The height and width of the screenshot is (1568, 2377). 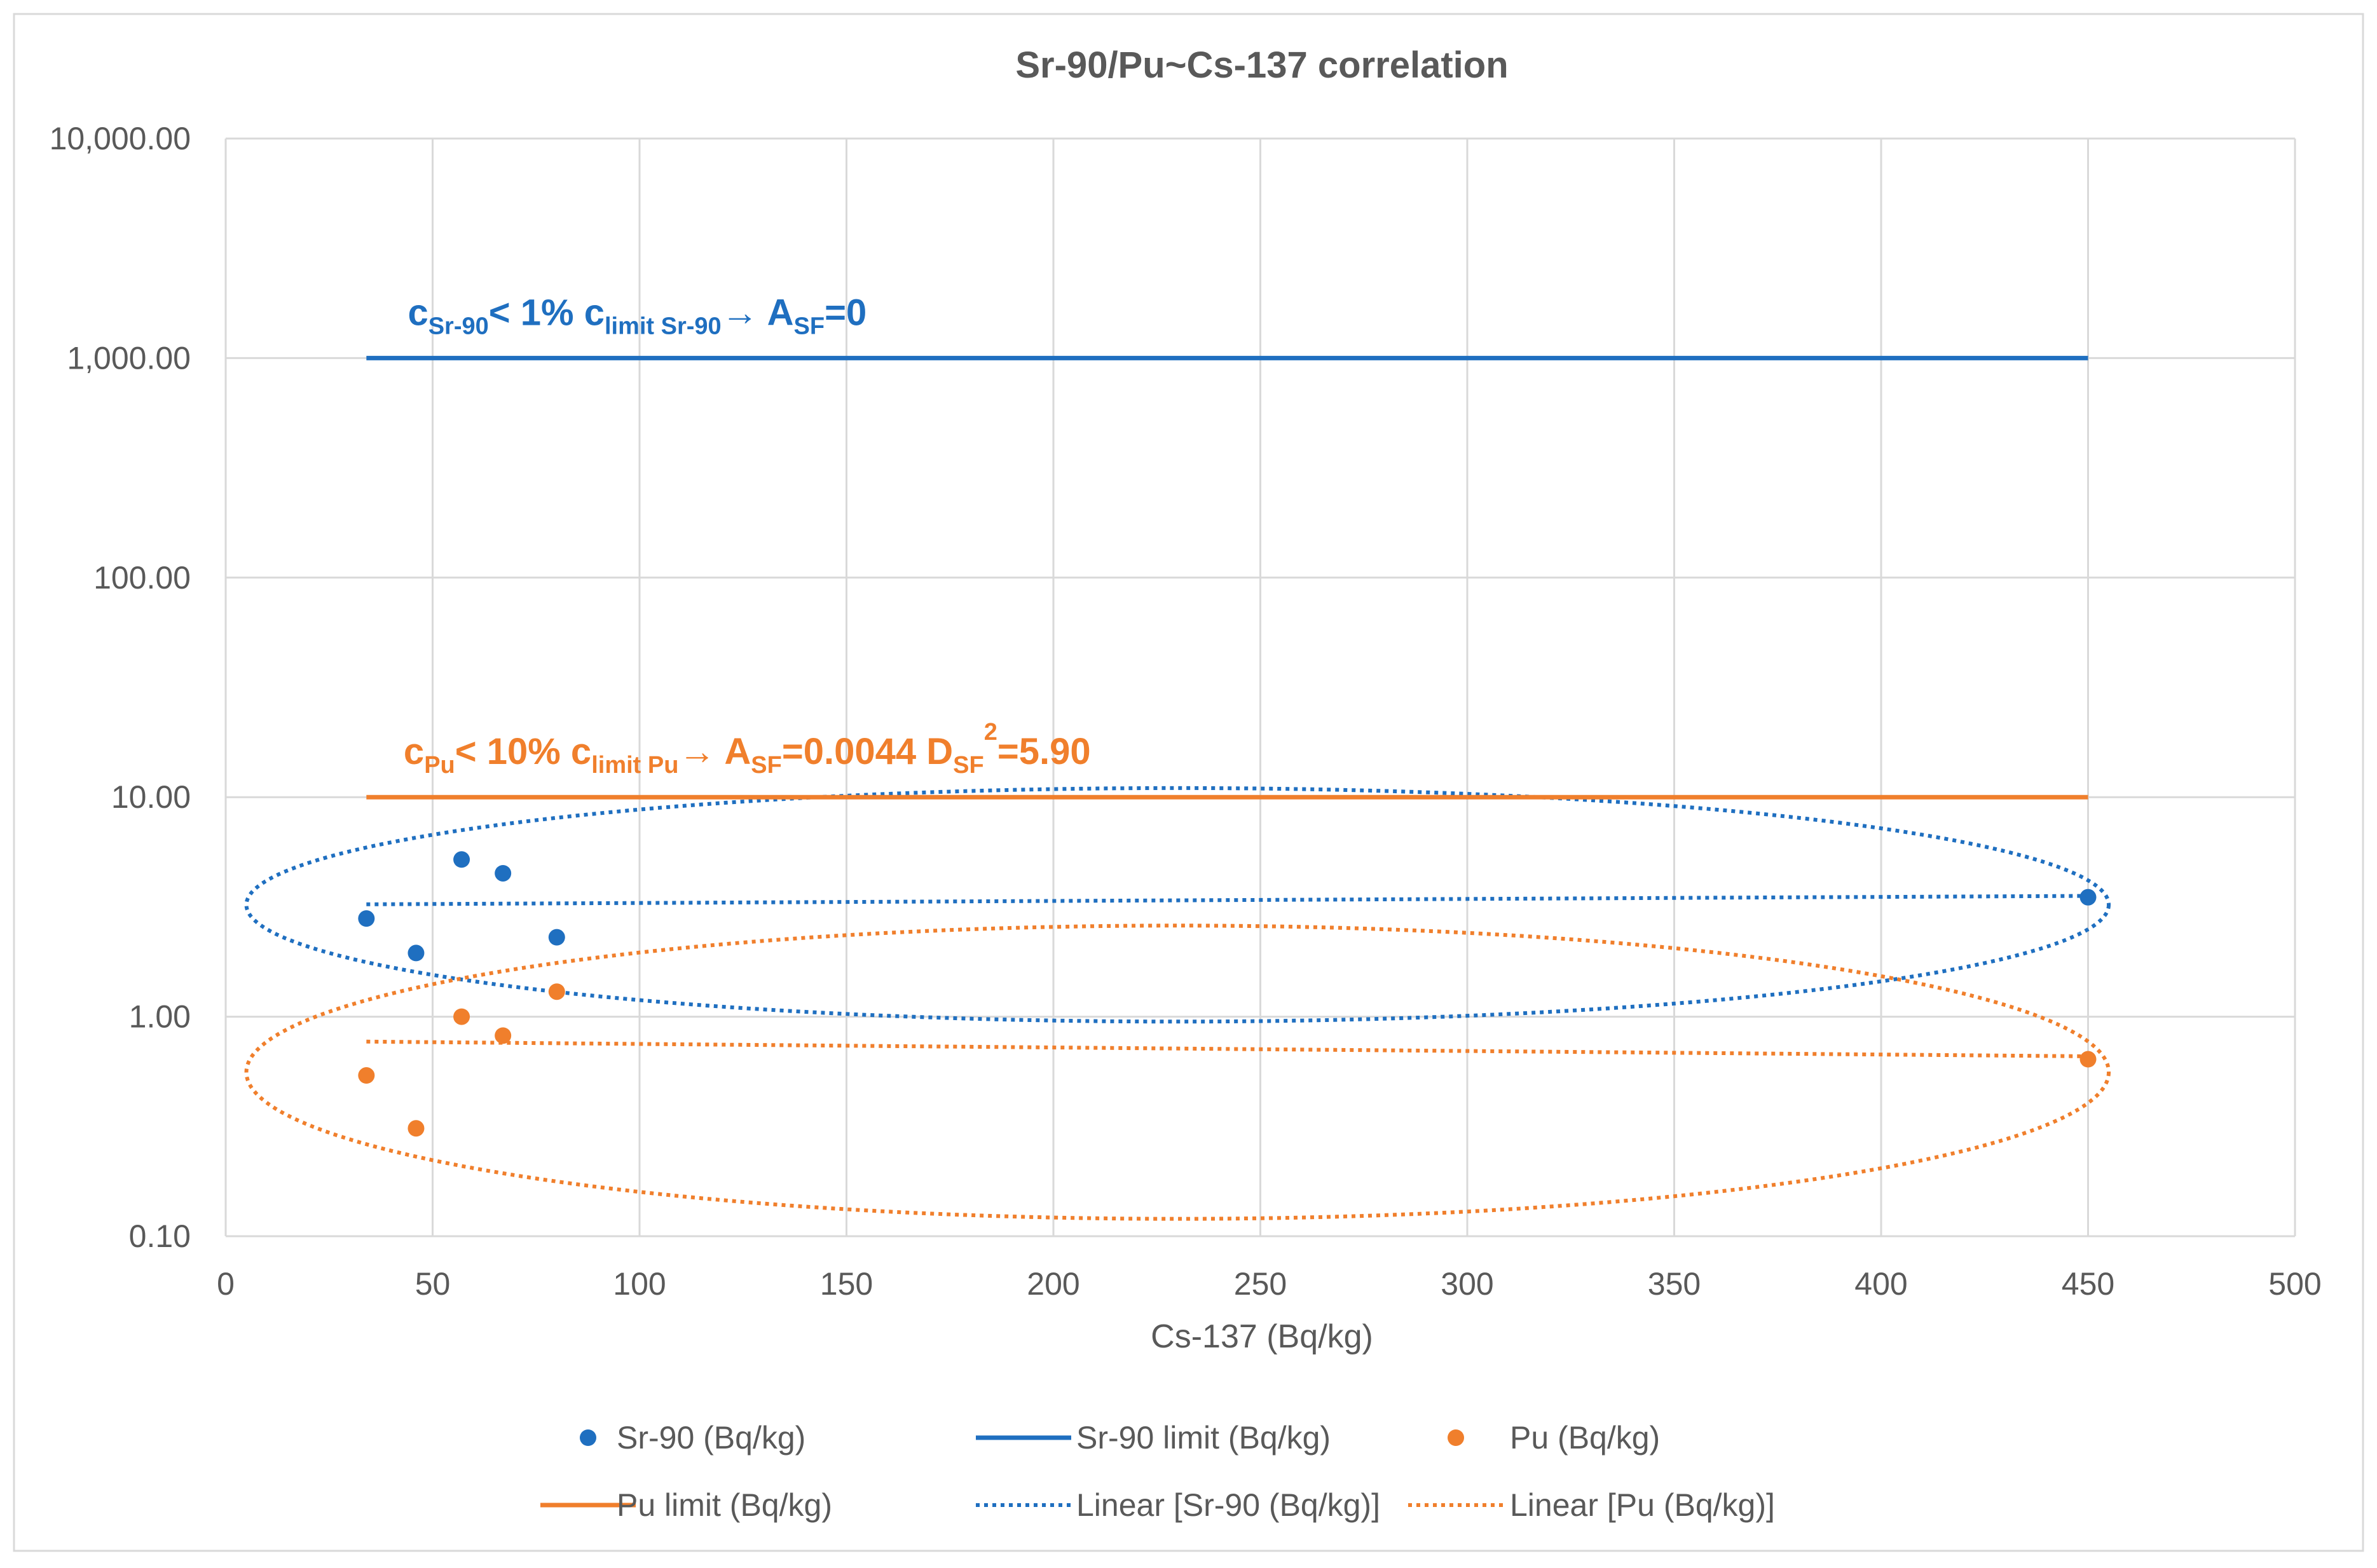 What do you see at coordinates (2294, 1284) in the screenshot?
I see `x-tick-label: 500` at bounding box center [2294, 1284].